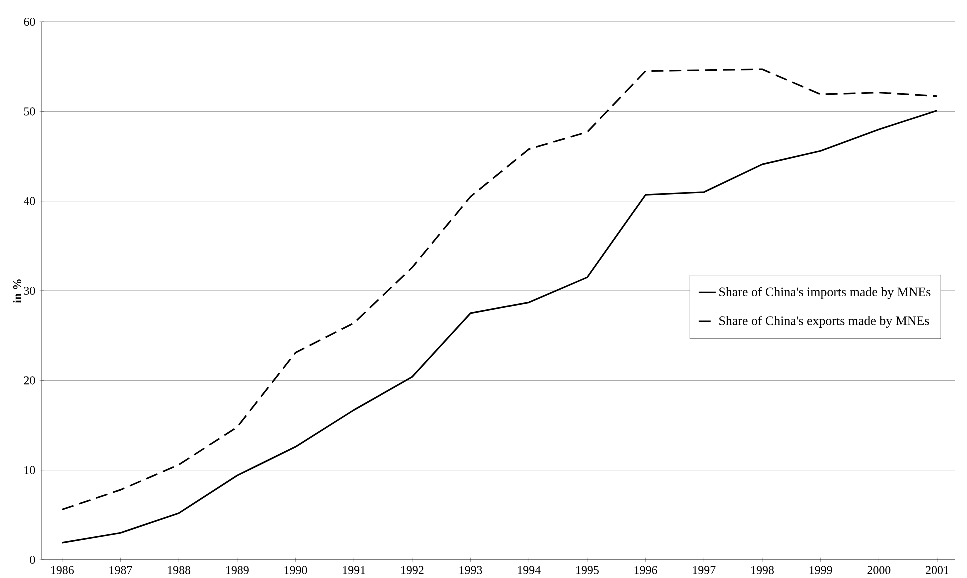 The width and height of the screenshot is (967, 578). Describe the element at coordinates (30, 201) in the screenshot. I see `y-tick-label: 40` at that location.